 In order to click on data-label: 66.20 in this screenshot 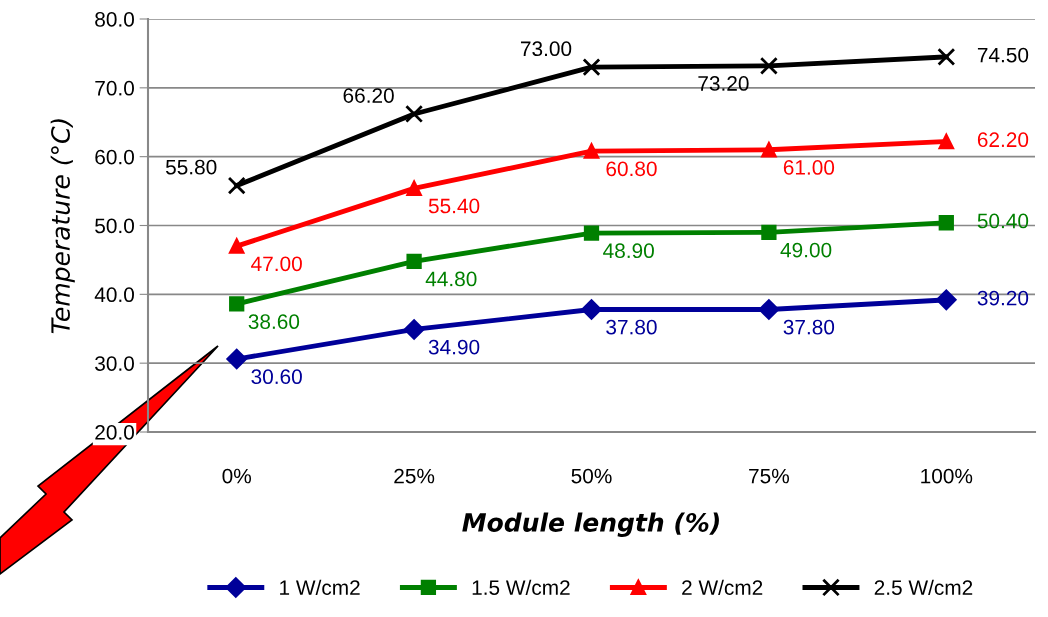, I will do `click(368, 95)`.